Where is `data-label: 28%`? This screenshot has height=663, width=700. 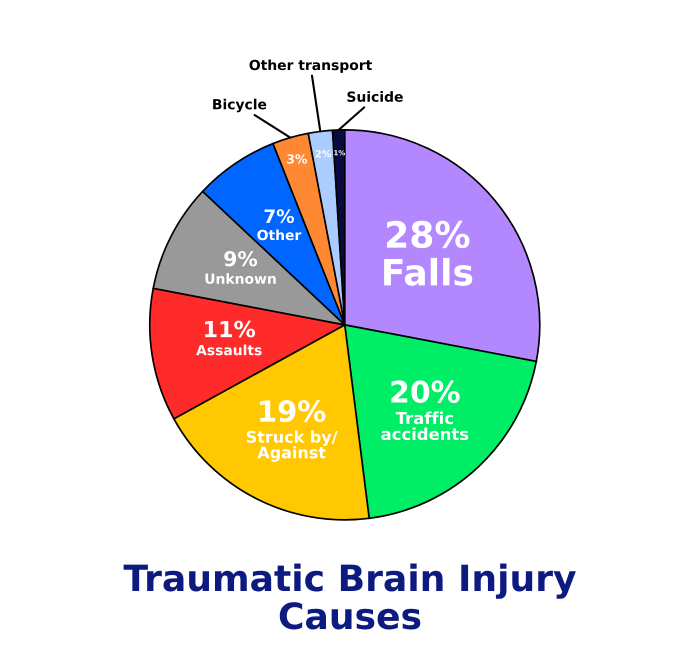 data-label: 28% is located at coordinates (428, 234).